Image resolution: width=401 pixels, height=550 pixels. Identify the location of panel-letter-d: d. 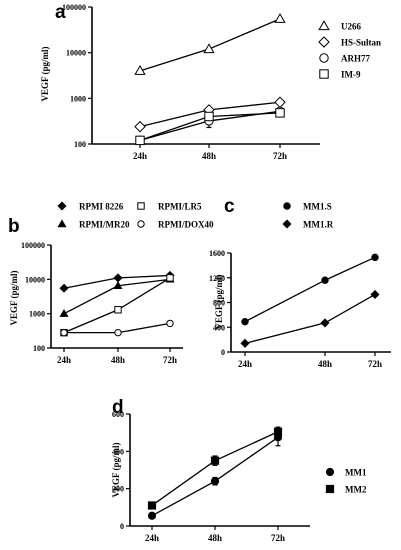
(118, 407).